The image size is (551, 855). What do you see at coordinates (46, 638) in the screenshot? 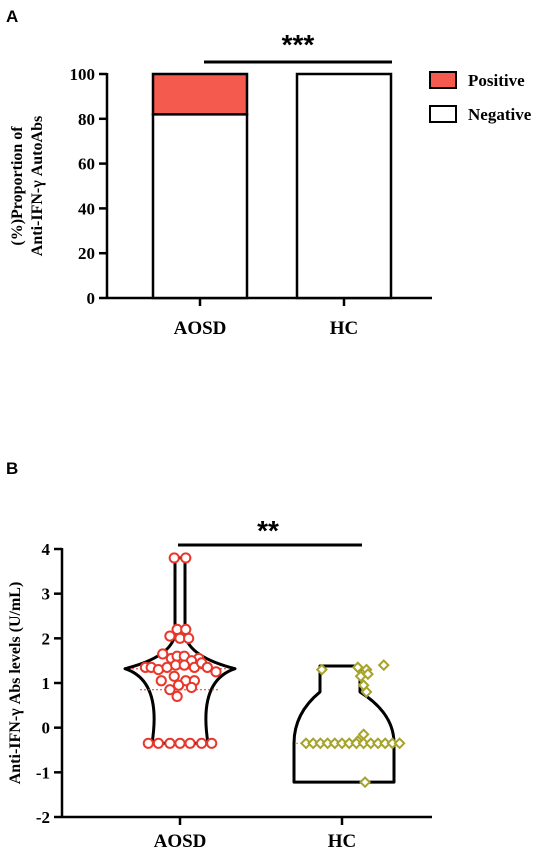
I see `panel-b-ytick-label: 2` at bounding box center [46, 638].